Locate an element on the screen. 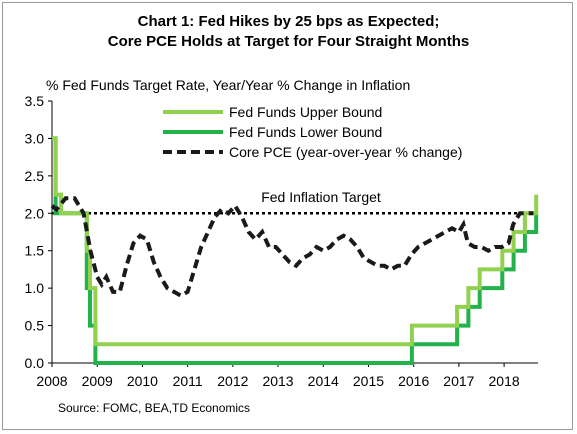 The image size is (577, 434). x-tick-label: 2012 is located at coordinates (232, 381).